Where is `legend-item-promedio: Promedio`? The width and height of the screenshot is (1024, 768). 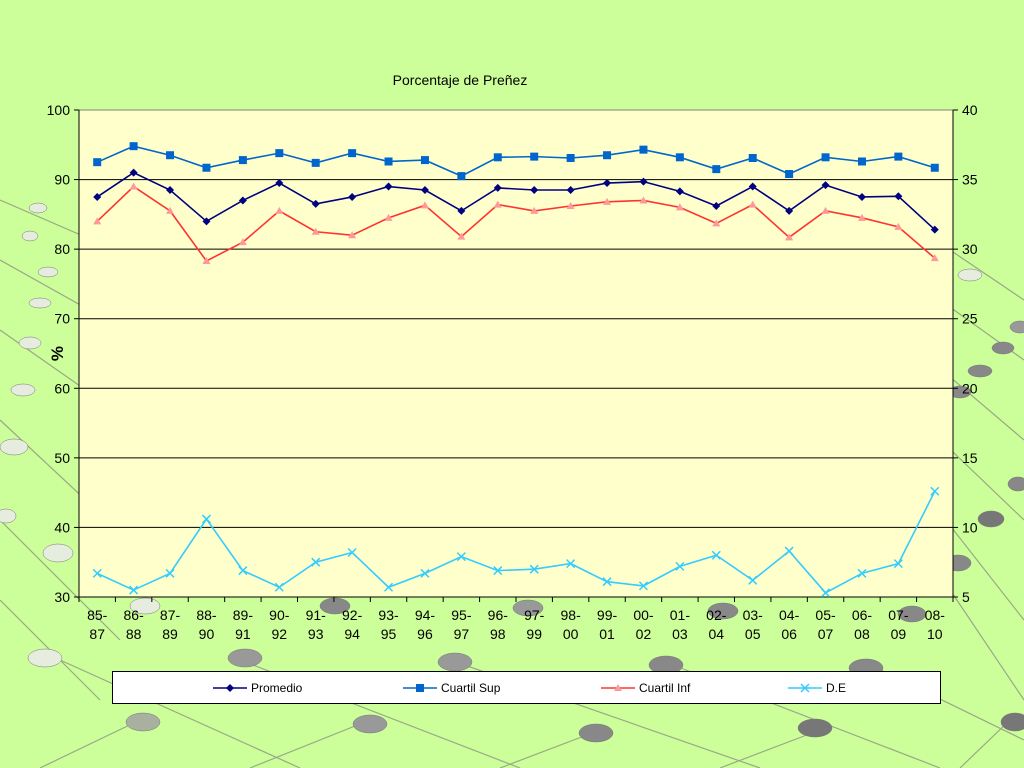 legend-item-promedio: Promedio is located at coordinates (257, 687).